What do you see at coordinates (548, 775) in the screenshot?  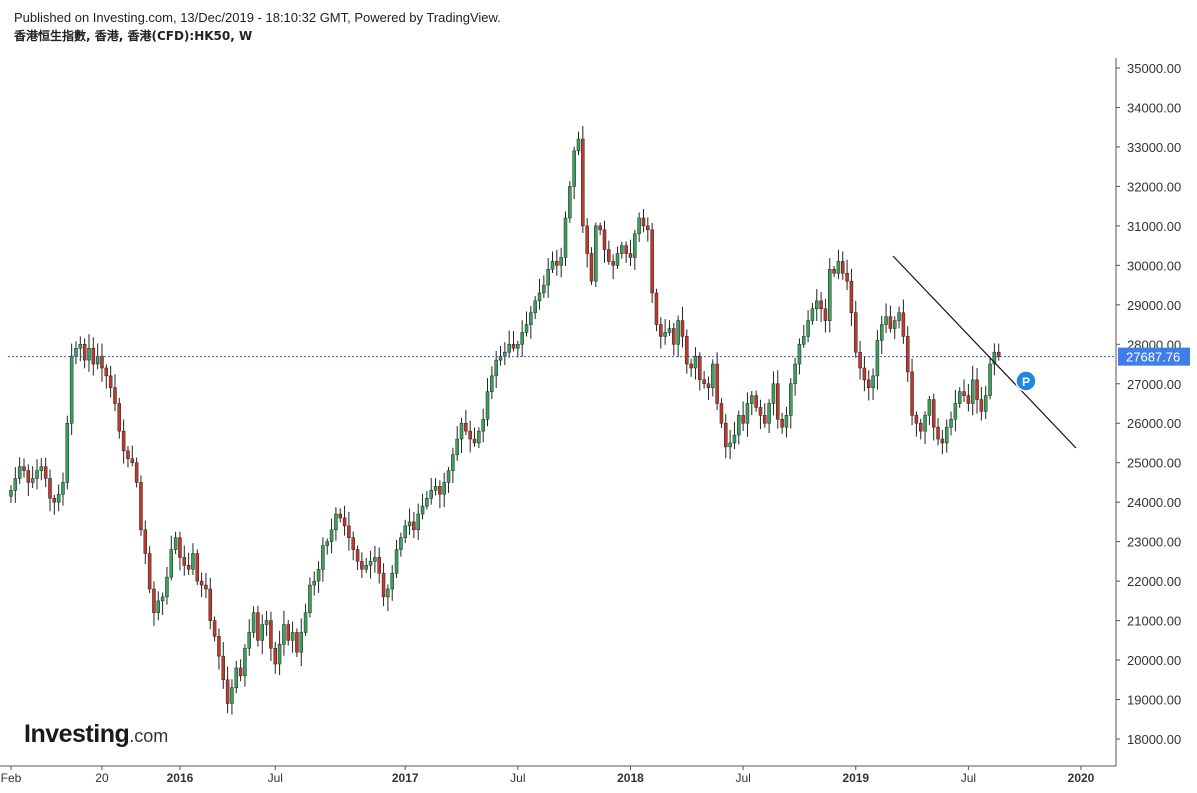 I see `x-axis: Feb 20 2016 Jul 2017 Jul 2018 Jul 2019 Jul 2020` at bounding box center [548, 775].